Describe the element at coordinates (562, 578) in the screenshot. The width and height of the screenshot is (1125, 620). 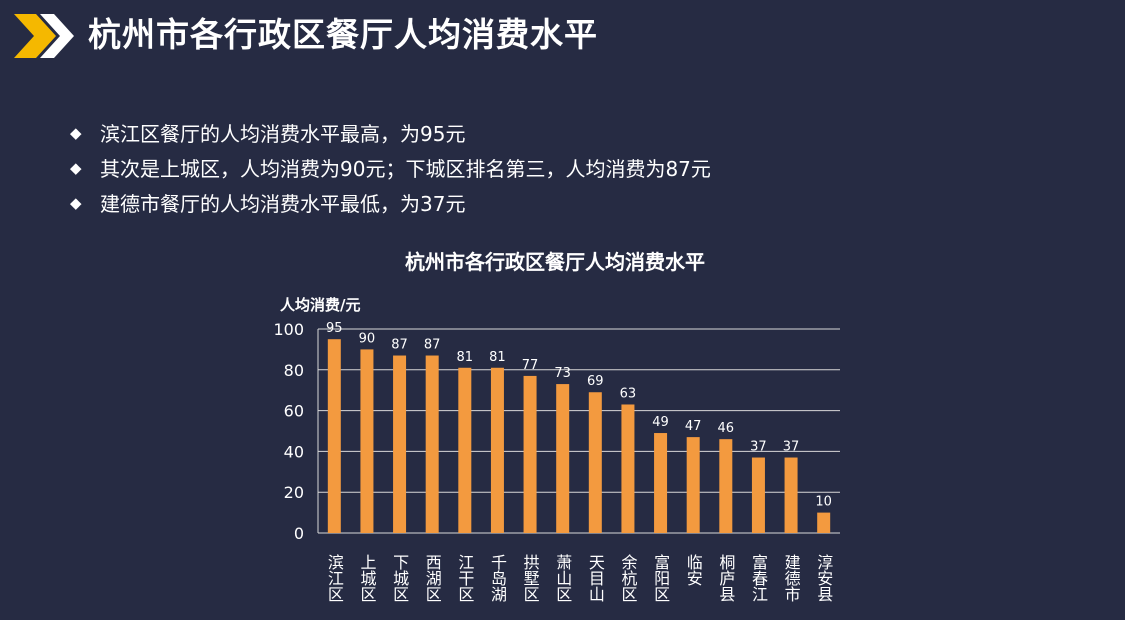
I see `x-tick-label: 萧山区` at that location.